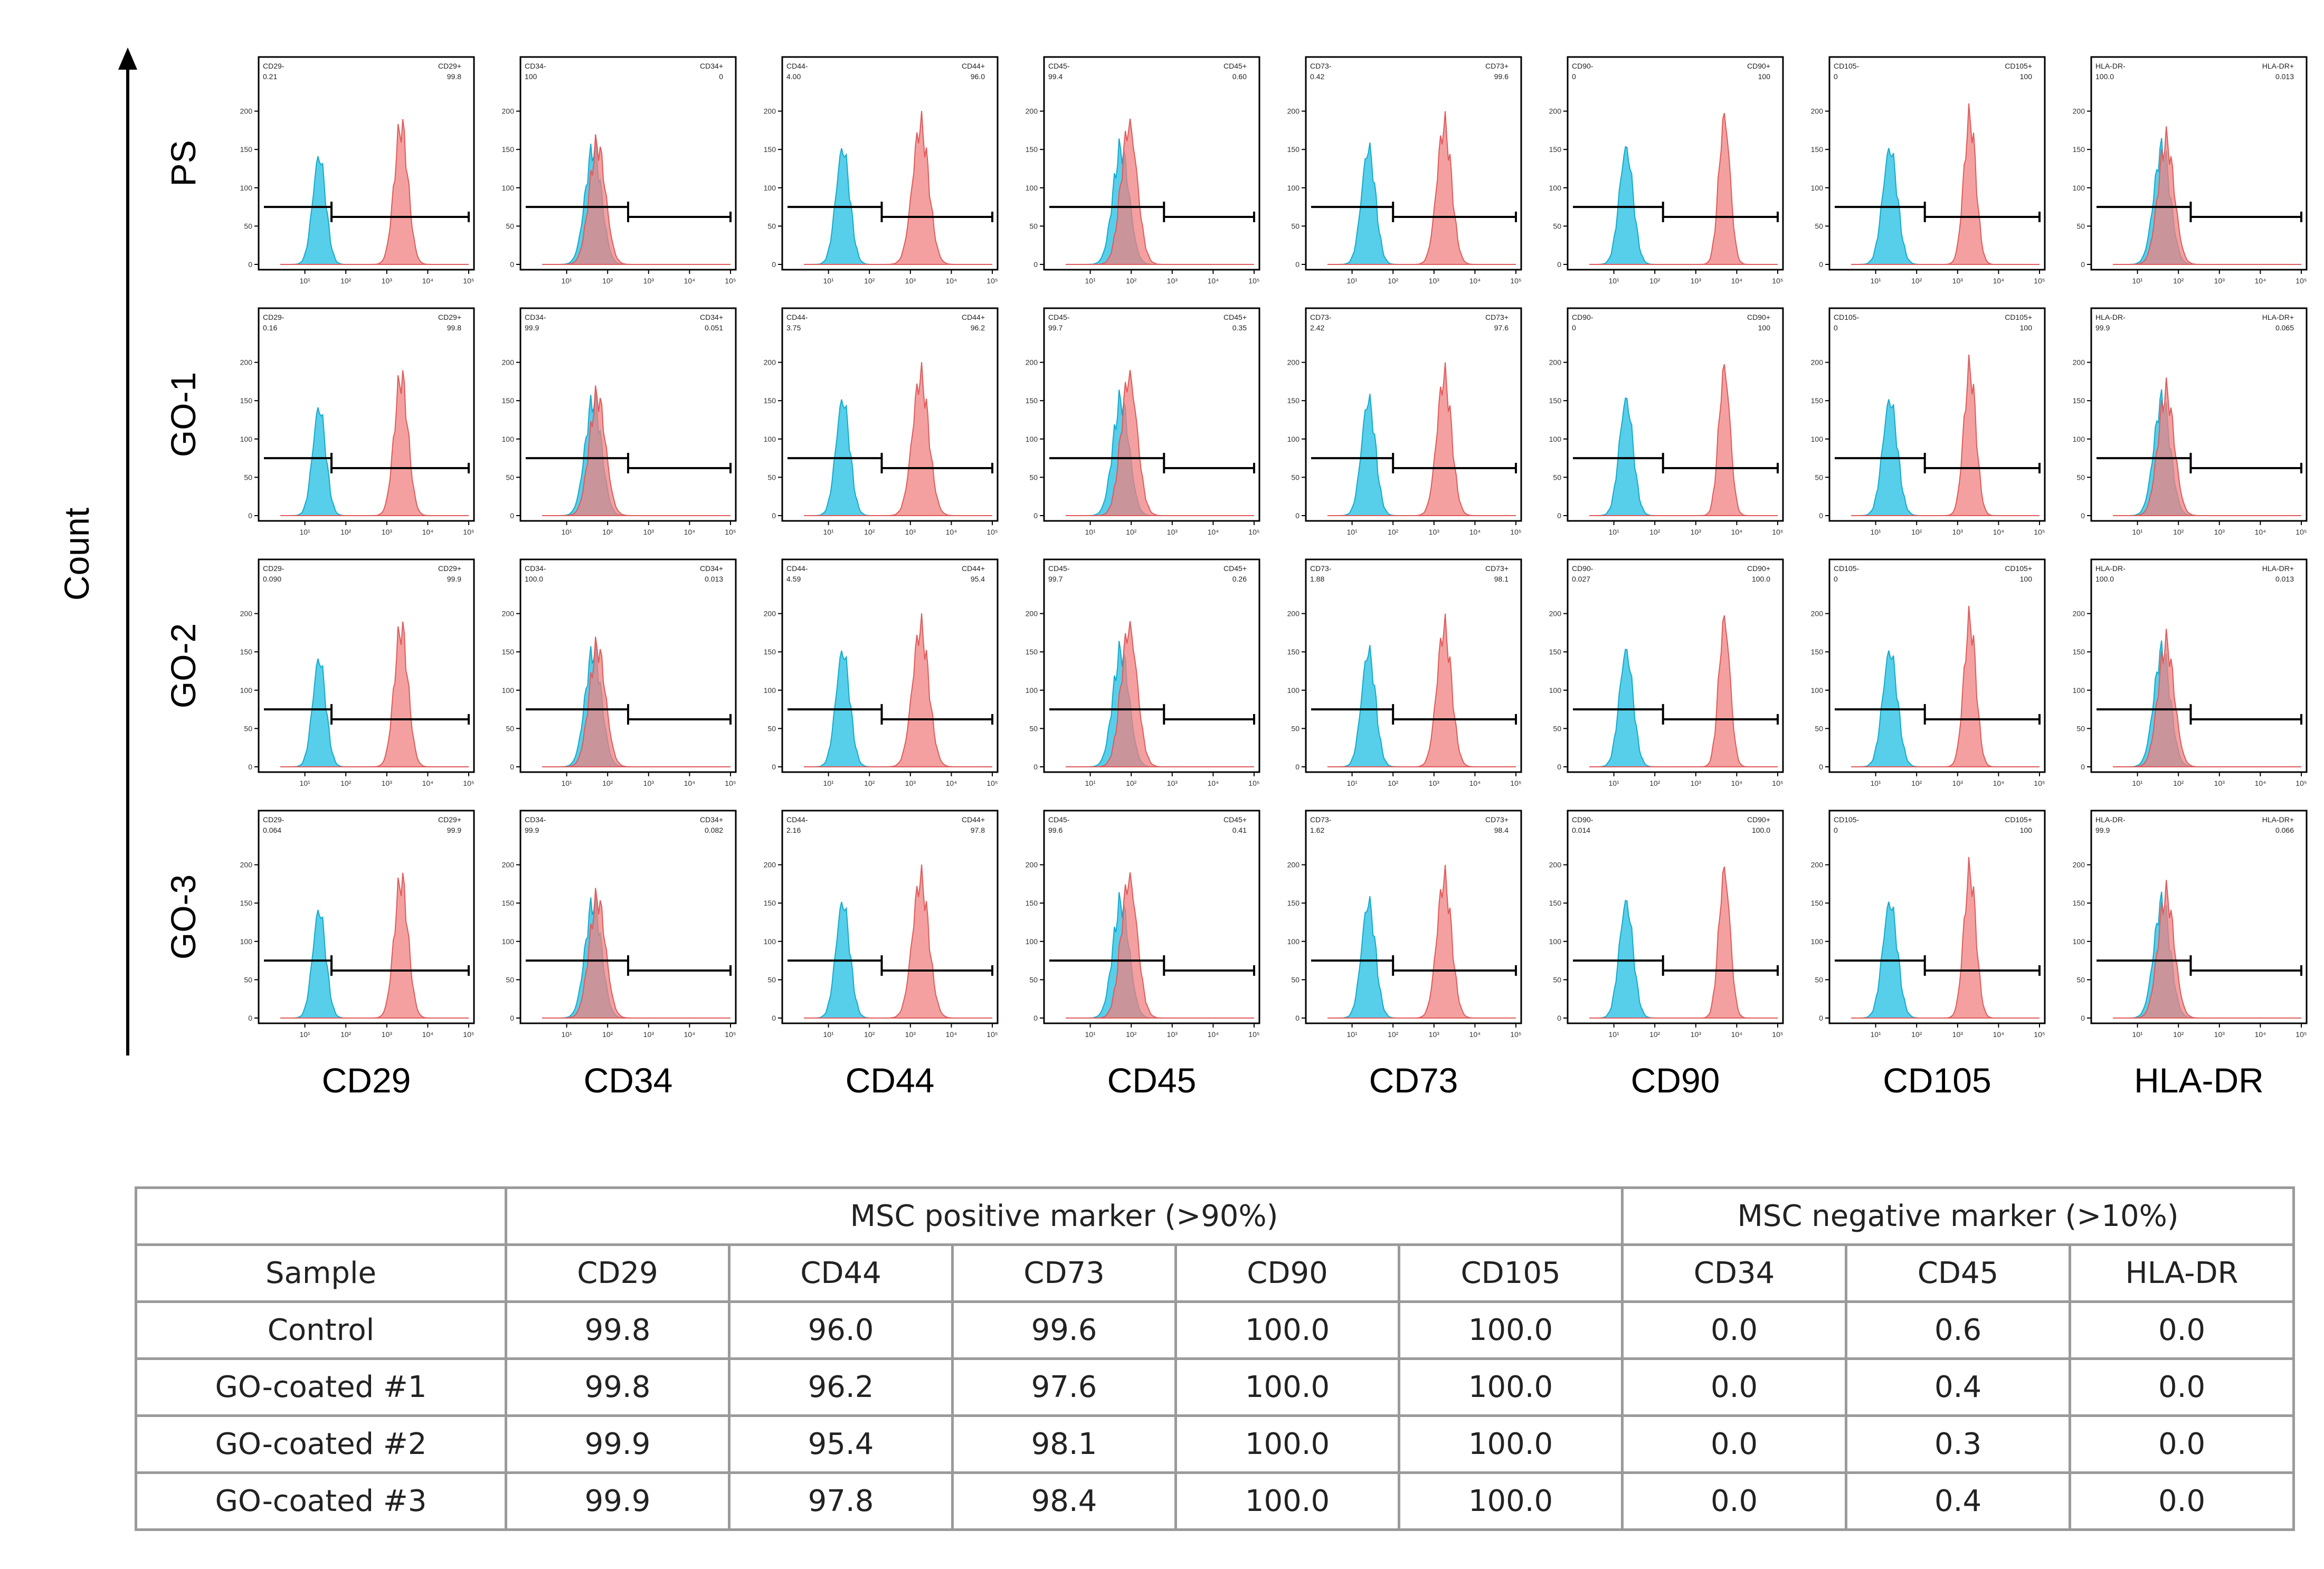 The image size is (2324, 1569). I want to click on negative-marker-group-header: MSC negative marker (>10%), so click(1958, 1216).